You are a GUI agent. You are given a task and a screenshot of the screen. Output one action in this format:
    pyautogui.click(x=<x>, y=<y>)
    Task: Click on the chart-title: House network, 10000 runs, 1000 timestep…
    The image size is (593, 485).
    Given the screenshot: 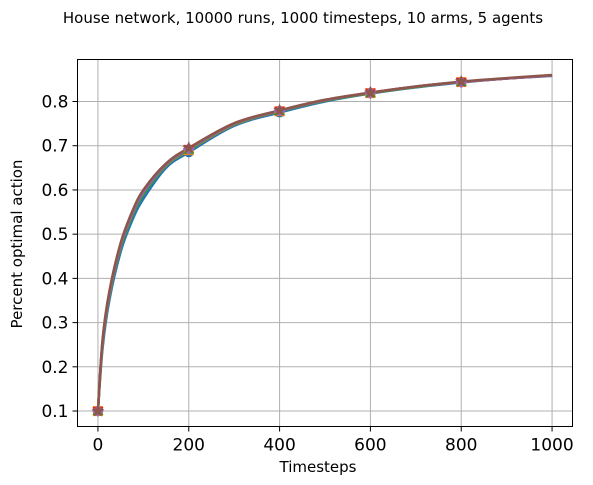 What is the action you would take?
    pyautogui.click(x=303, y=18)
    